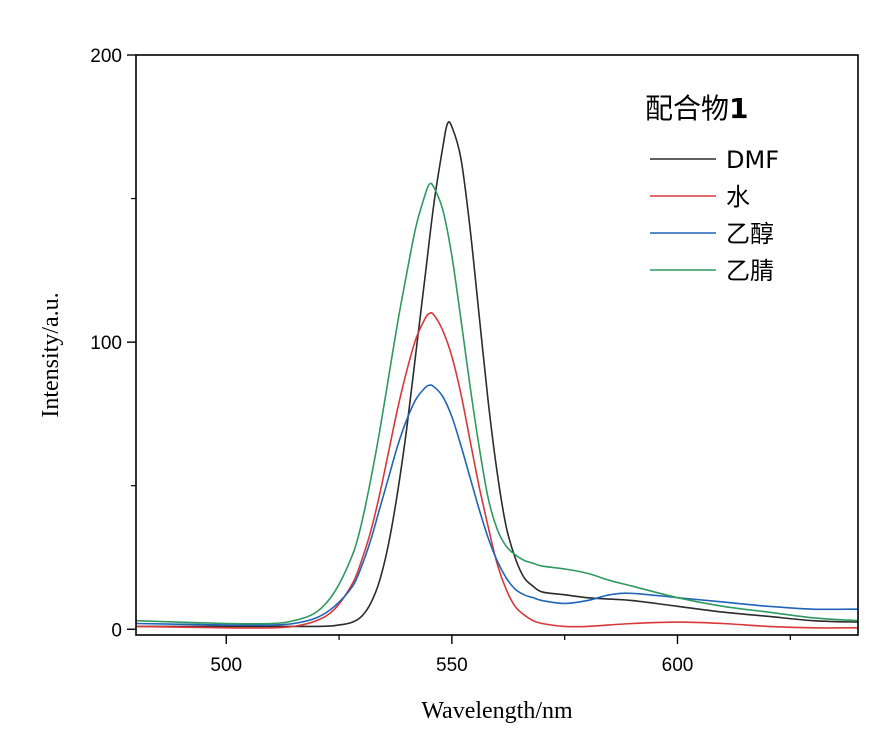 The height and width of the screenshot is (740, 890). Describe the element at coordinates (106, 56) in the screenshot. I see `y-tick-label: 200` at that location.